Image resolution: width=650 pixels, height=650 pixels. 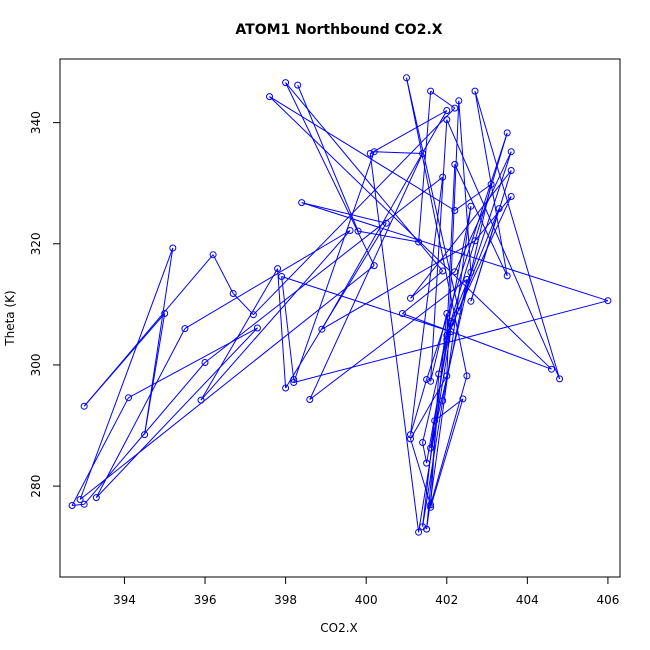 What do you see at coordinates (446, 600) in the screenshot?
I see `x-tick-label: 402` at bounding box center [446, 600].